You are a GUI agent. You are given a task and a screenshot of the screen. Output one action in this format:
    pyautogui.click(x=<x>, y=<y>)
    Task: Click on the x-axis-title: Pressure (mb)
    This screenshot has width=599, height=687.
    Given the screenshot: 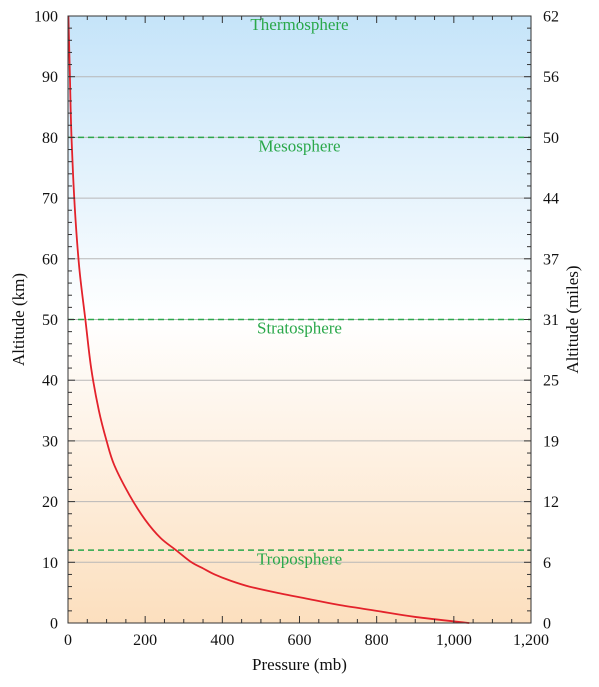 What is the action you would take?
    pyautogui.click(x=299, y=664)
    